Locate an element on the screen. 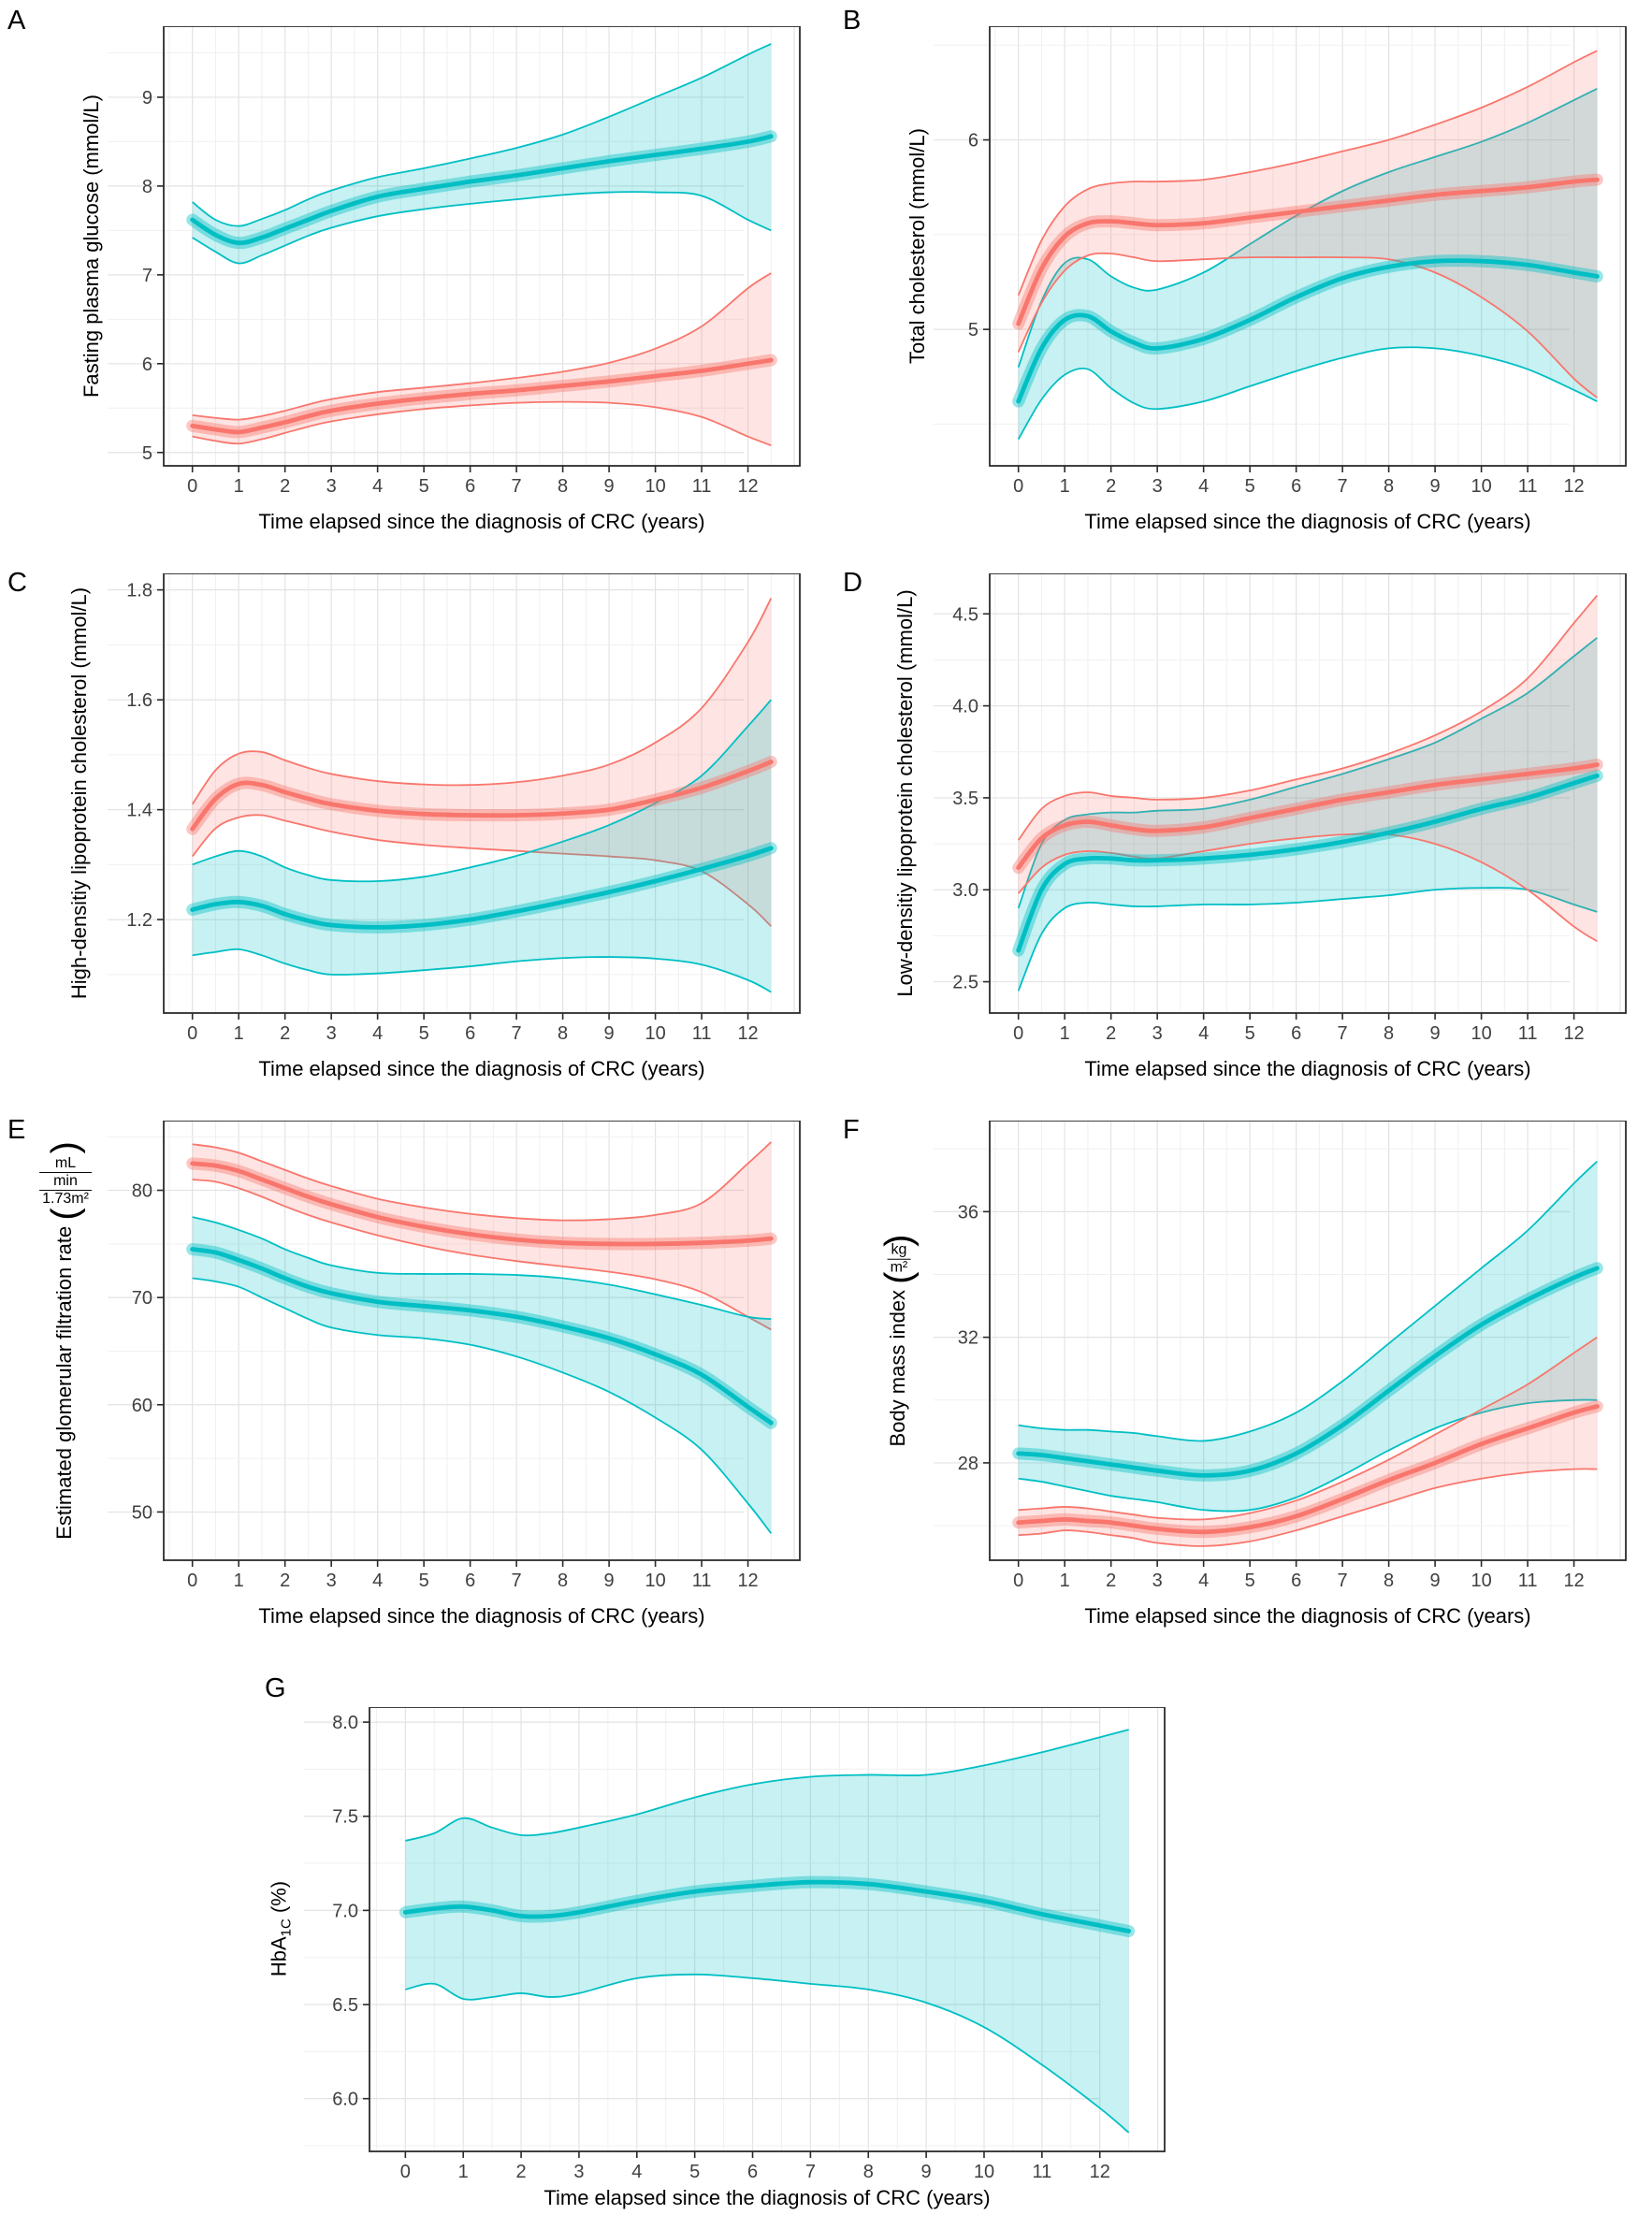 The width and height of the screenshot is (1652, 2215). panel-g-ylabel-post: (%) is located at coordinates (279, 1899).